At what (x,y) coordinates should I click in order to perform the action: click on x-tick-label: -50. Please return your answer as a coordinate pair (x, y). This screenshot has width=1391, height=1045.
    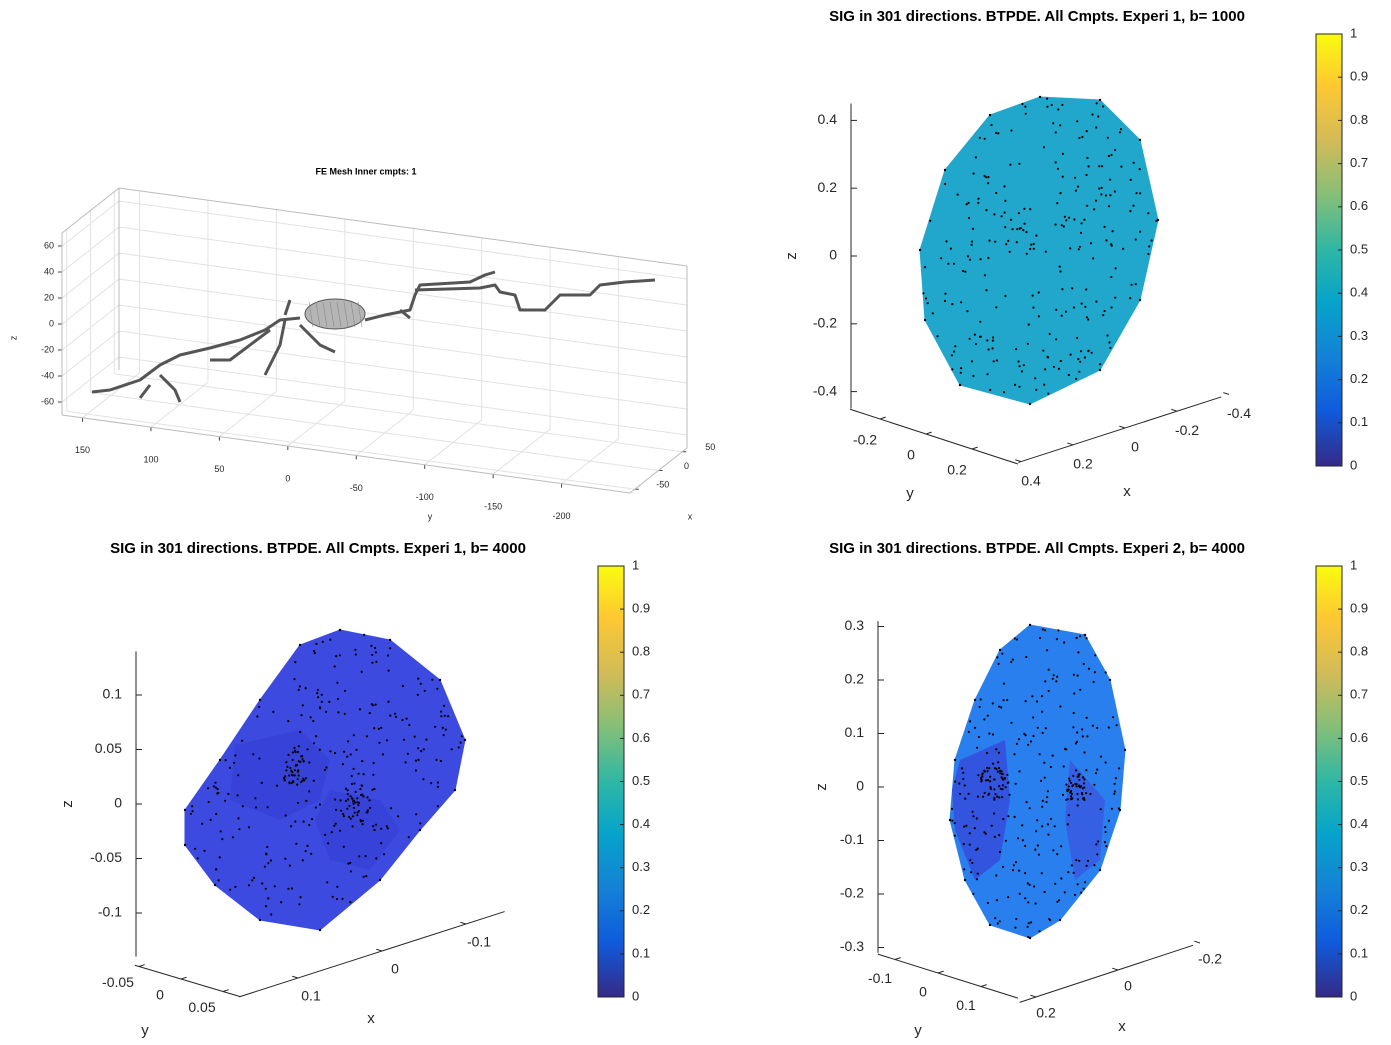
    Looking at the image, I should click on (662, 485).